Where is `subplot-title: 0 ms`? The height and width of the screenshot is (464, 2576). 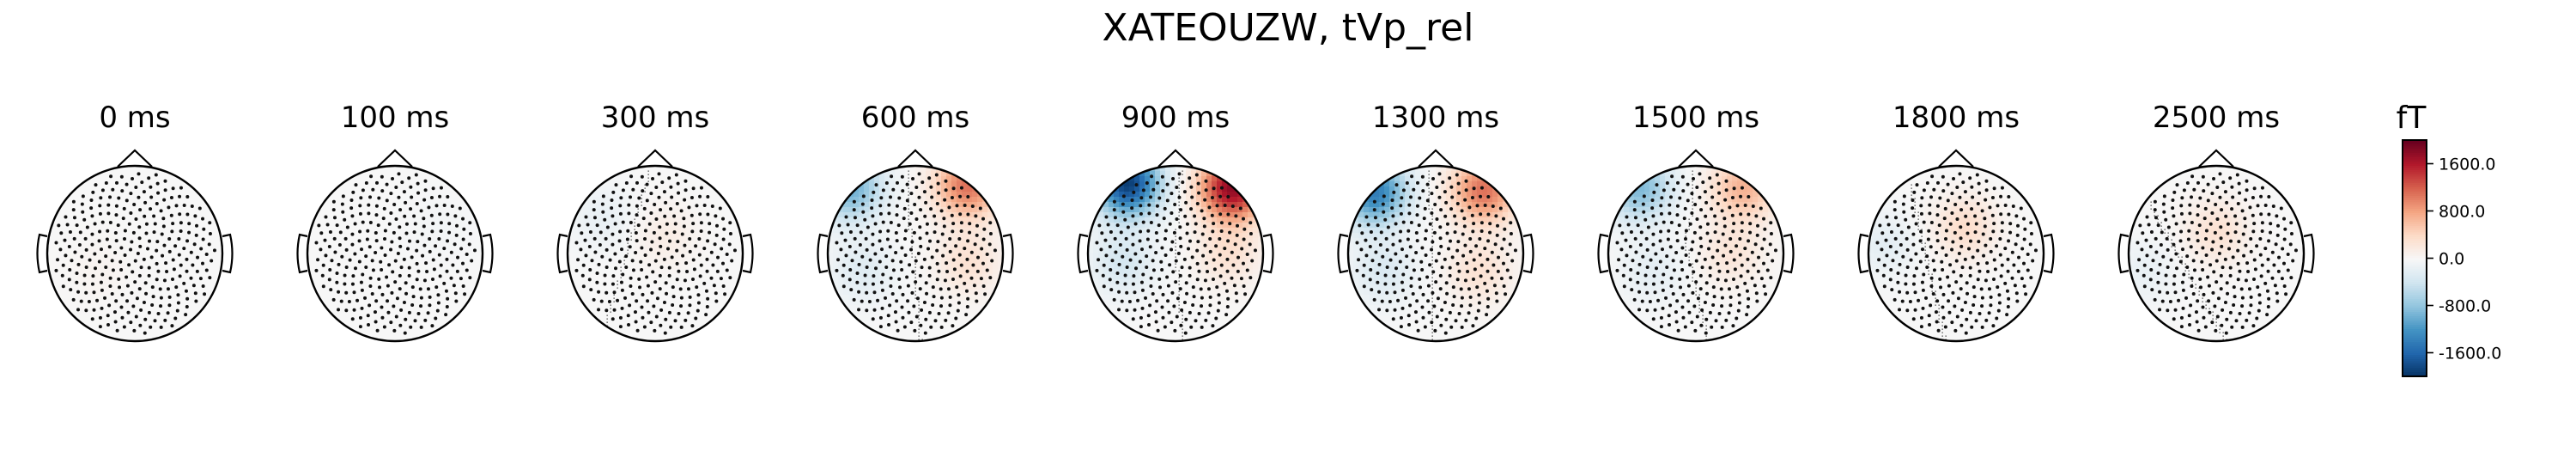 subplot-title: 0 ms is located at coordinates (134, 118).